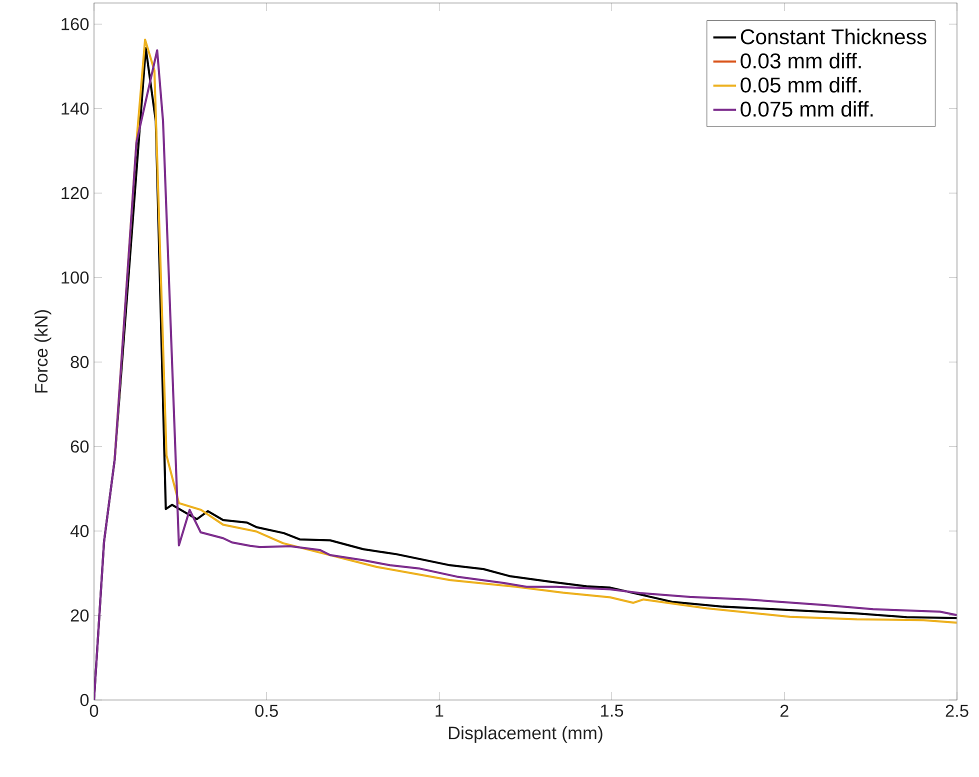 This screenshot has width=979, height=777. Describe the element at coordinates (79, 362) in the screenshot. I see `y-tick-label: 80` at that location.